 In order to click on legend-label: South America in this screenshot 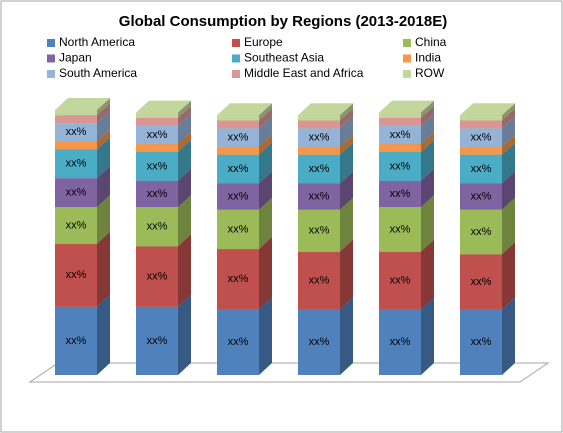, I will do `click(98, 73)`.